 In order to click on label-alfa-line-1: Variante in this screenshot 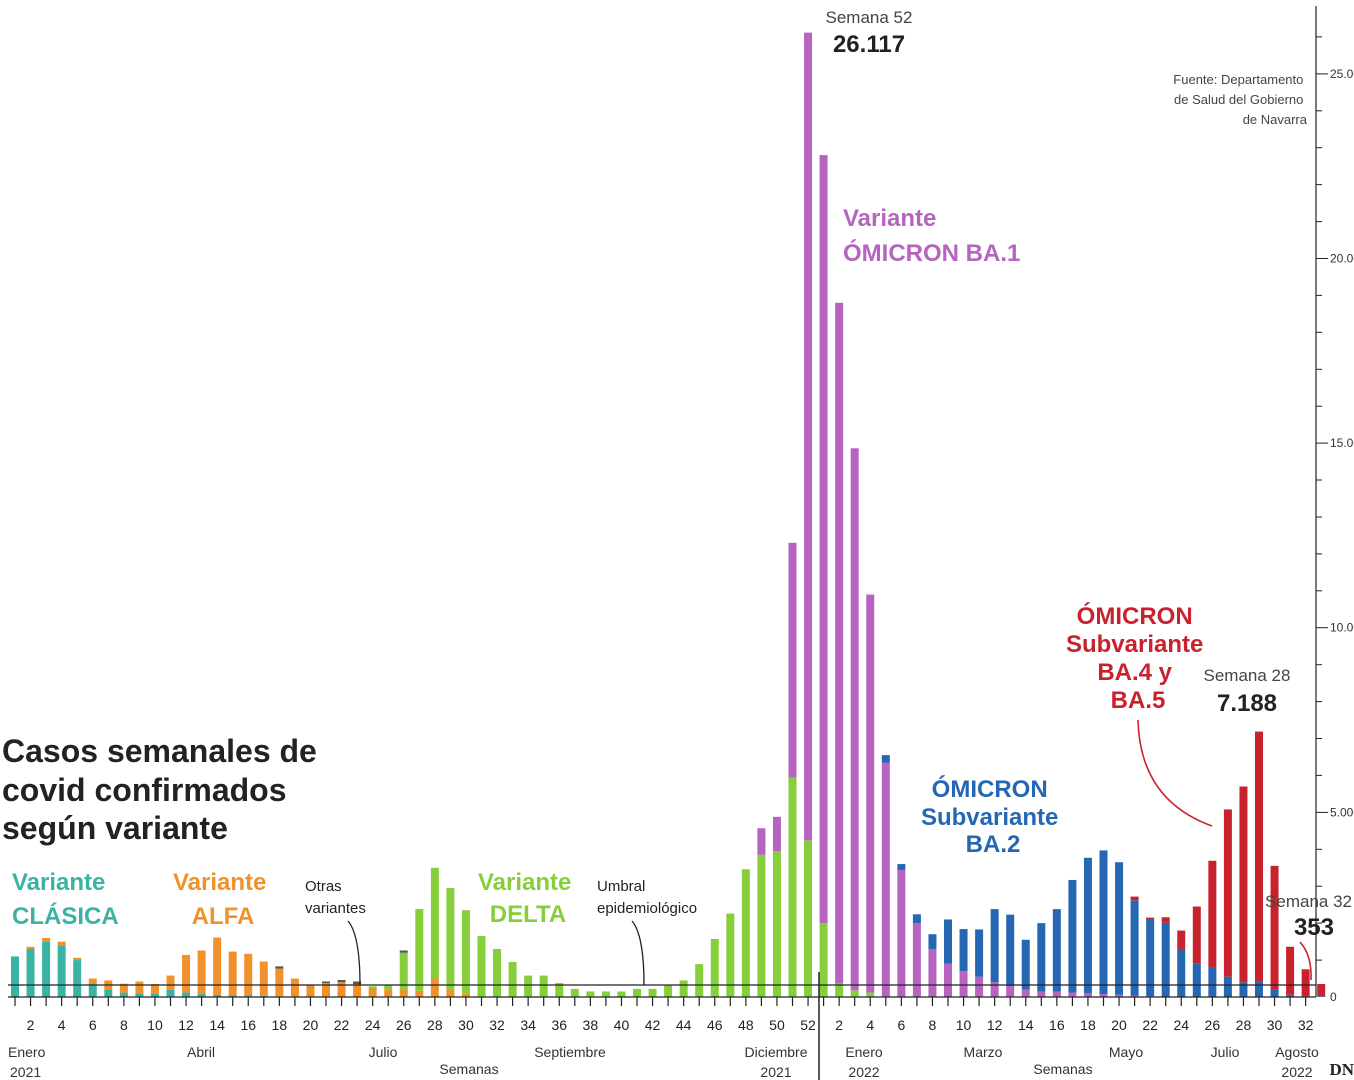, I will do `click(219, 882)`.